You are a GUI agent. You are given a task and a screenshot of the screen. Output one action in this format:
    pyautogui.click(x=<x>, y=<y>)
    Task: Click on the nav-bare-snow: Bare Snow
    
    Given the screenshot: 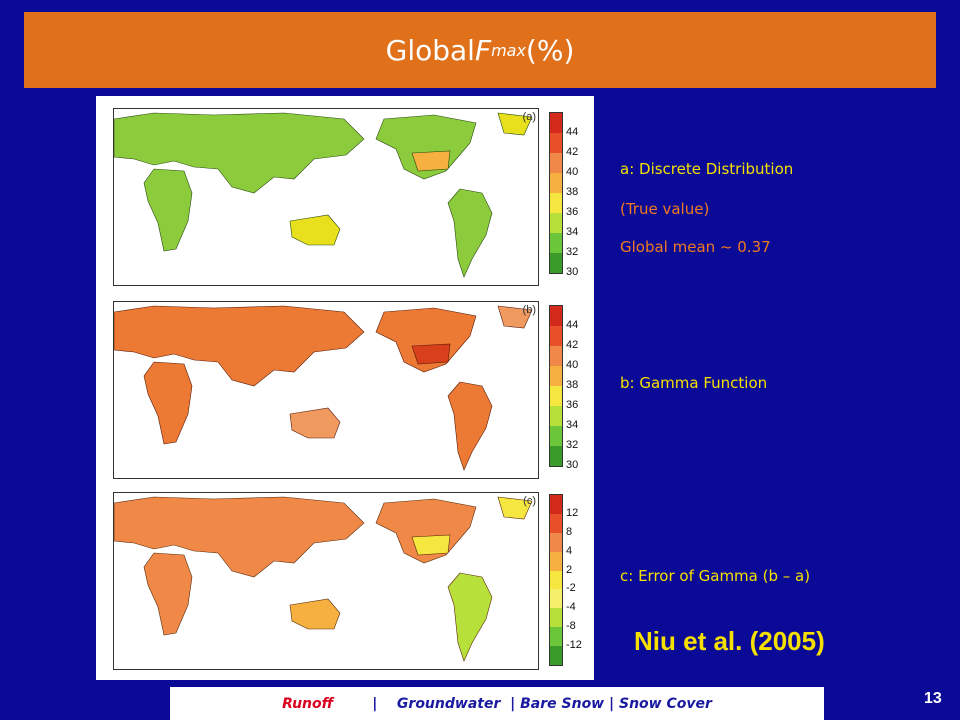 What is the action you would take?
    pyautogui.click(x=562, y=703)
    